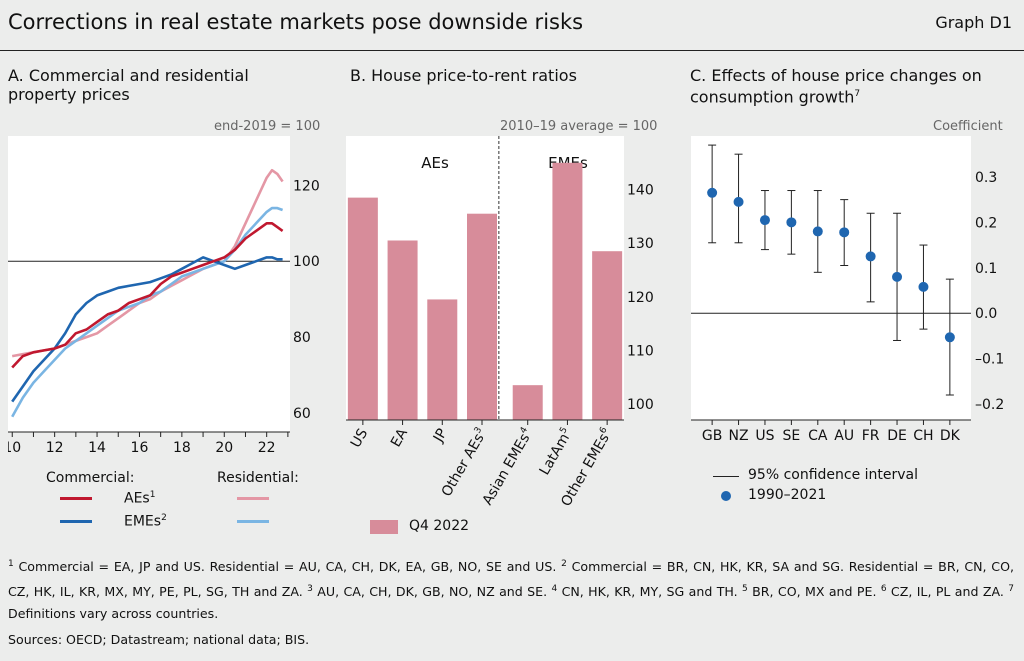 The height and width of the screenshot is (661, 1024). Describe the element at coordinates (986, 223) in the screenshot. I see `y-tick-label: 0.2` at that location.